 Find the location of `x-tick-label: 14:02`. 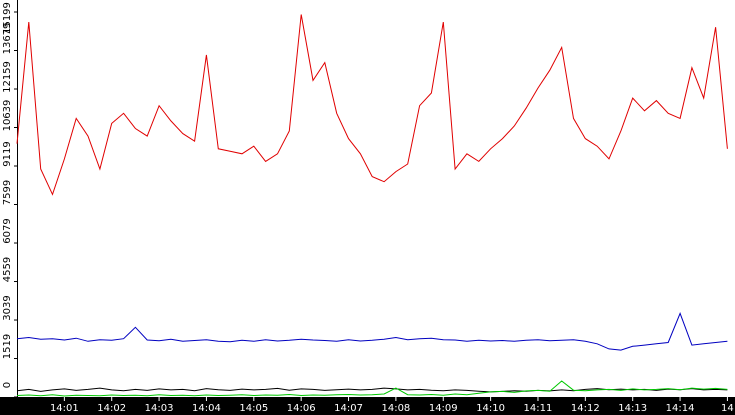

x-tick-label: 14:02 is located at coordinates (111, 408).